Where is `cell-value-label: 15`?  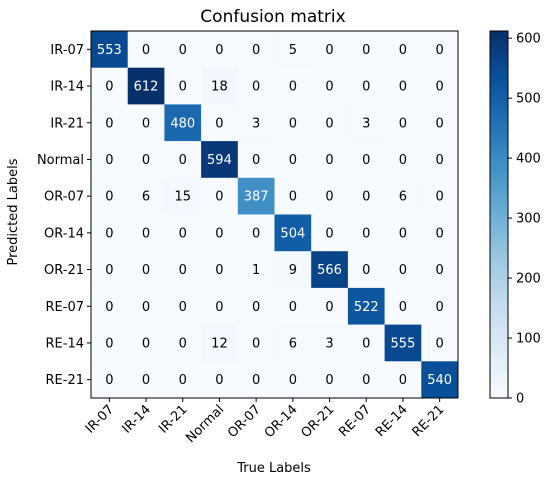 cell-value-label: 15 is located at coordinates (182, 197).